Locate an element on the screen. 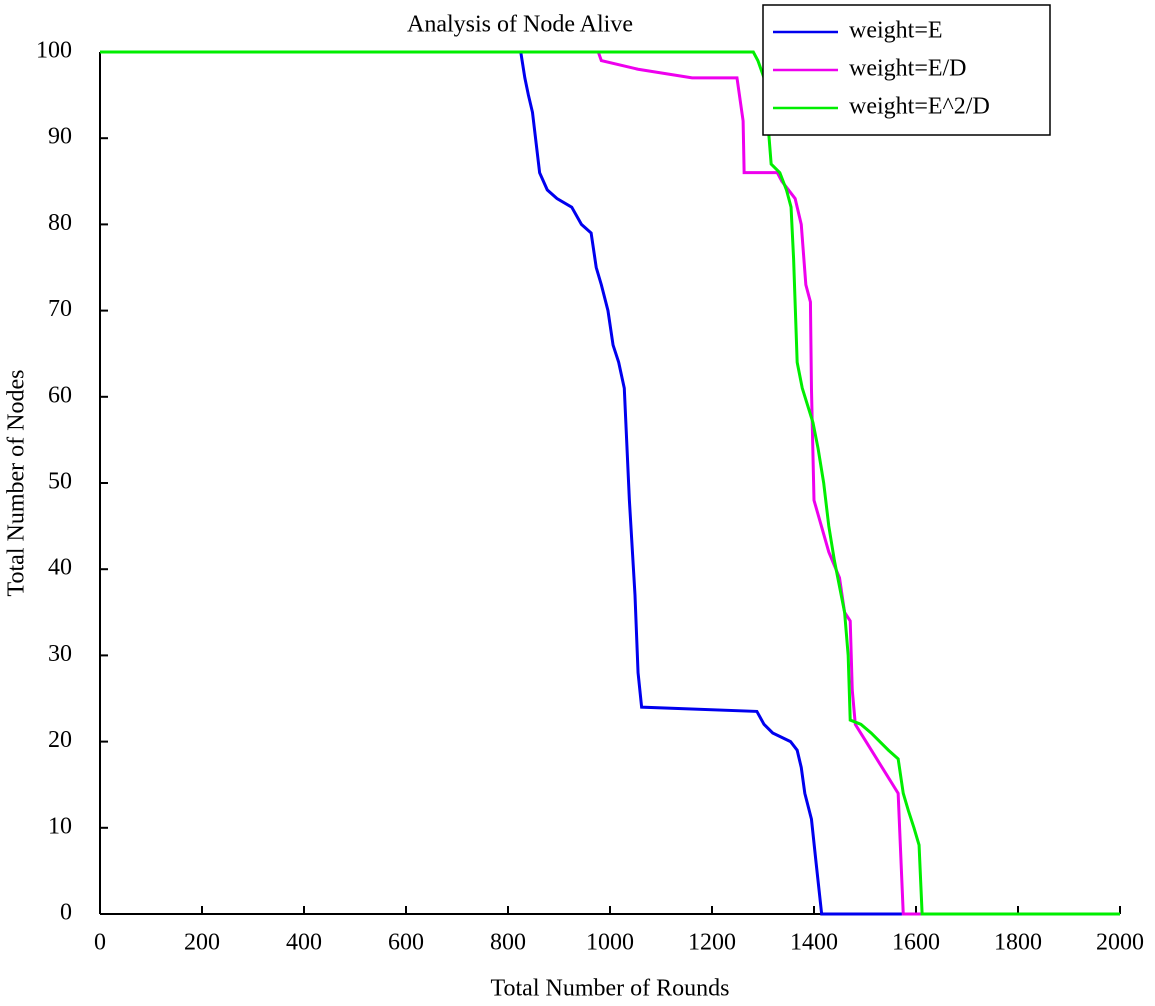  x-tick-label: 1600 is located at coordinates (916, 943).